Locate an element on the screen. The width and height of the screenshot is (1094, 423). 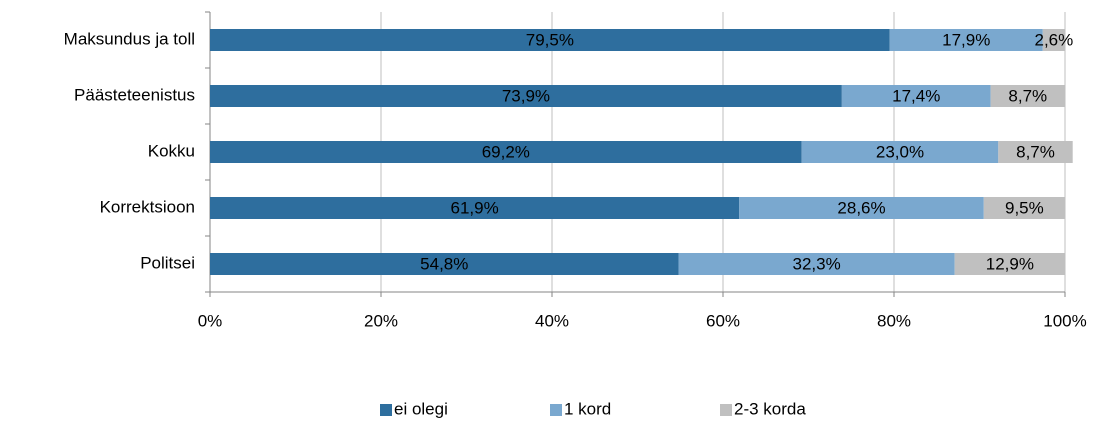
data-label: 12,9% is located at coordinates (1010, 263).